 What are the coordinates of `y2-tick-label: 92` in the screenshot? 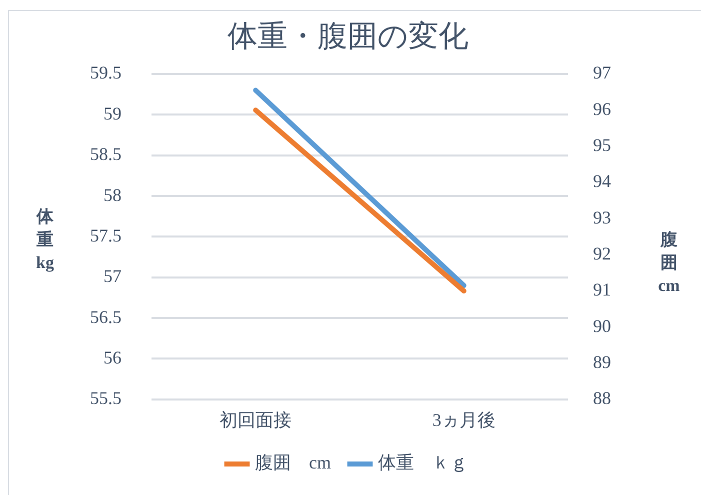 It's located at (602, 254).